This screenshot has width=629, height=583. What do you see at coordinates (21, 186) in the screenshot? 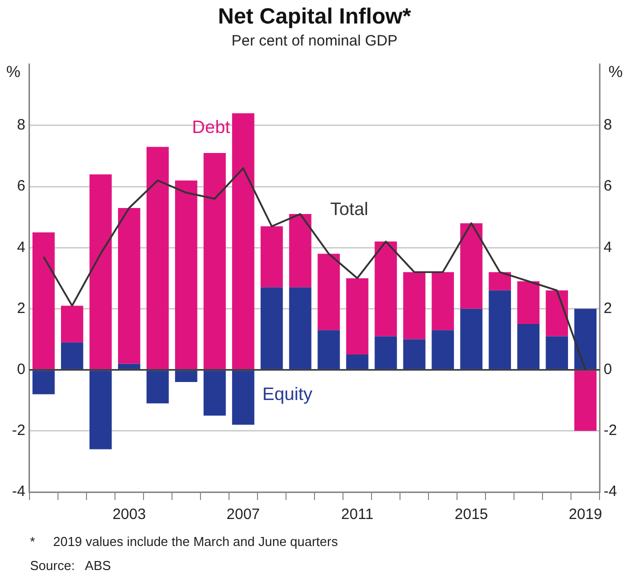
I see `y-tick-label: 6` at bounding box center [21, 186].